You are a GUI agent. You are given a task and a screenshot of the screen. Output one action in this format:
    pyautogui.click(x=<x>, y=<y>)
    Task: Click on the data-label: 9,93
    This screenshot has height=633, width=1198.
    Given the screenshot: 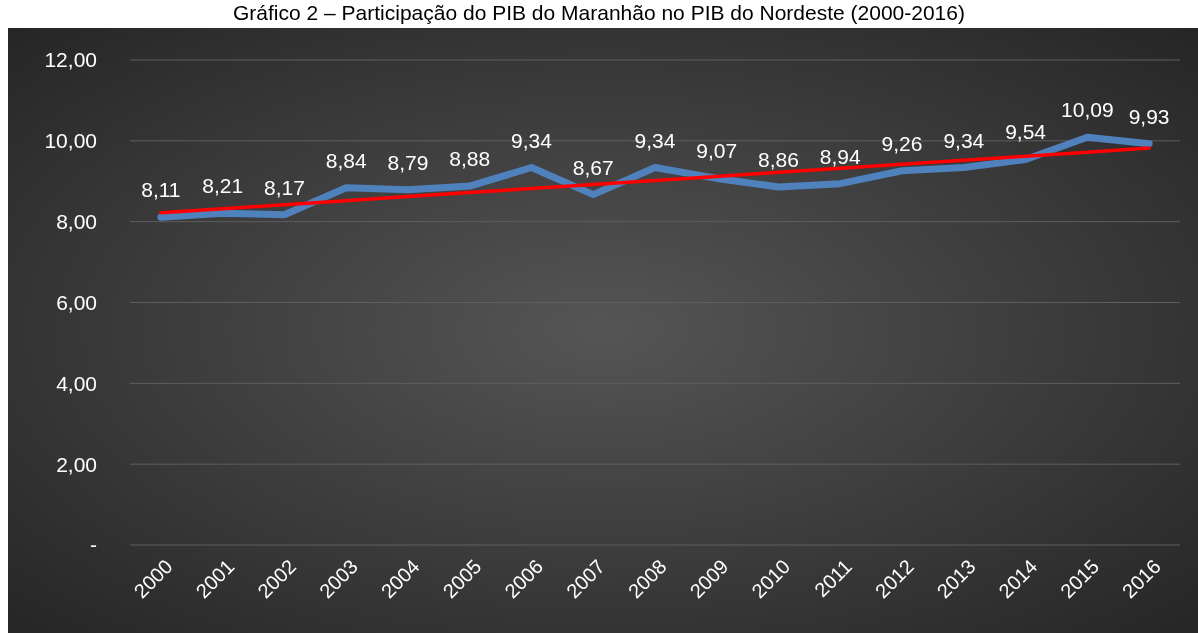 What is the action you would take?
    pyautogui.click(x=1149, y=116)
    